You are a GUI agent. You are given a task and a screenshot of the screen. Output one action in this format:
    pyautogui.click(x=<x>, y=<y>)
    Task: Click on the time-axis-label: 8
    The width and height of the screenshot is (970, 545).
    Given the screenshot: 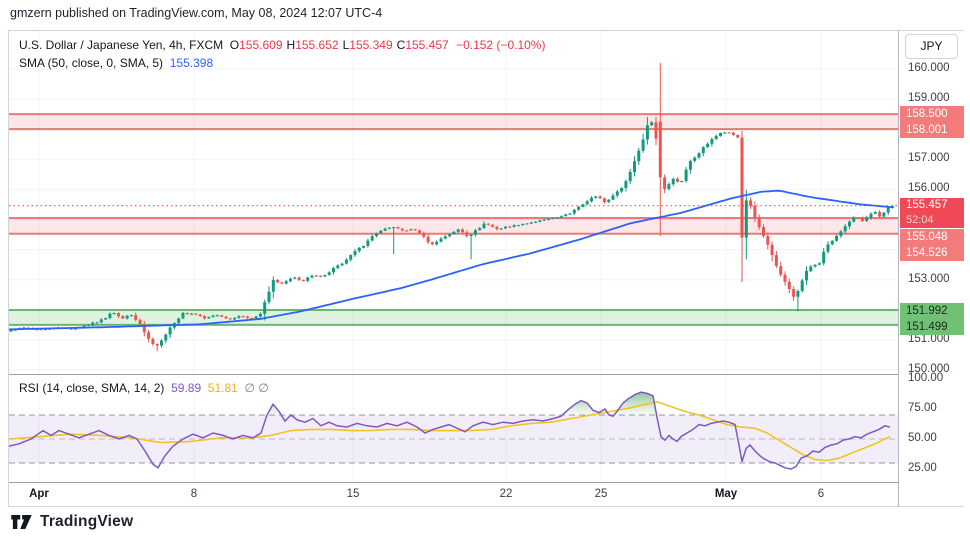 What is the action you would take?
    pyautogui.click(x=194, y=494)
    